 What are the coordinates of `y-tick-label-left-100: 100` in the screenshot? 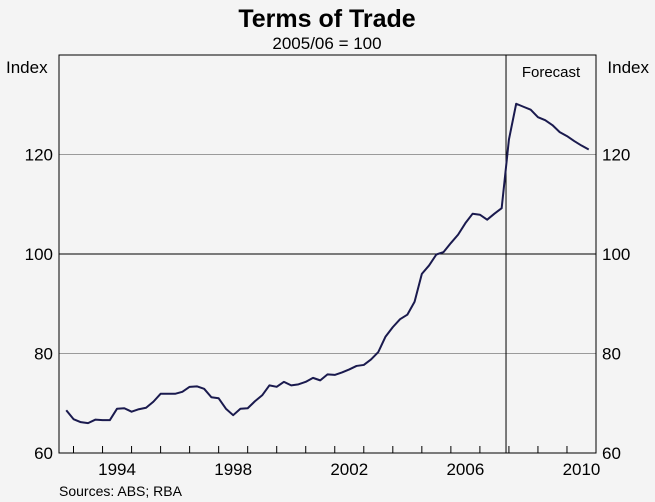 It's located at (39, 254).